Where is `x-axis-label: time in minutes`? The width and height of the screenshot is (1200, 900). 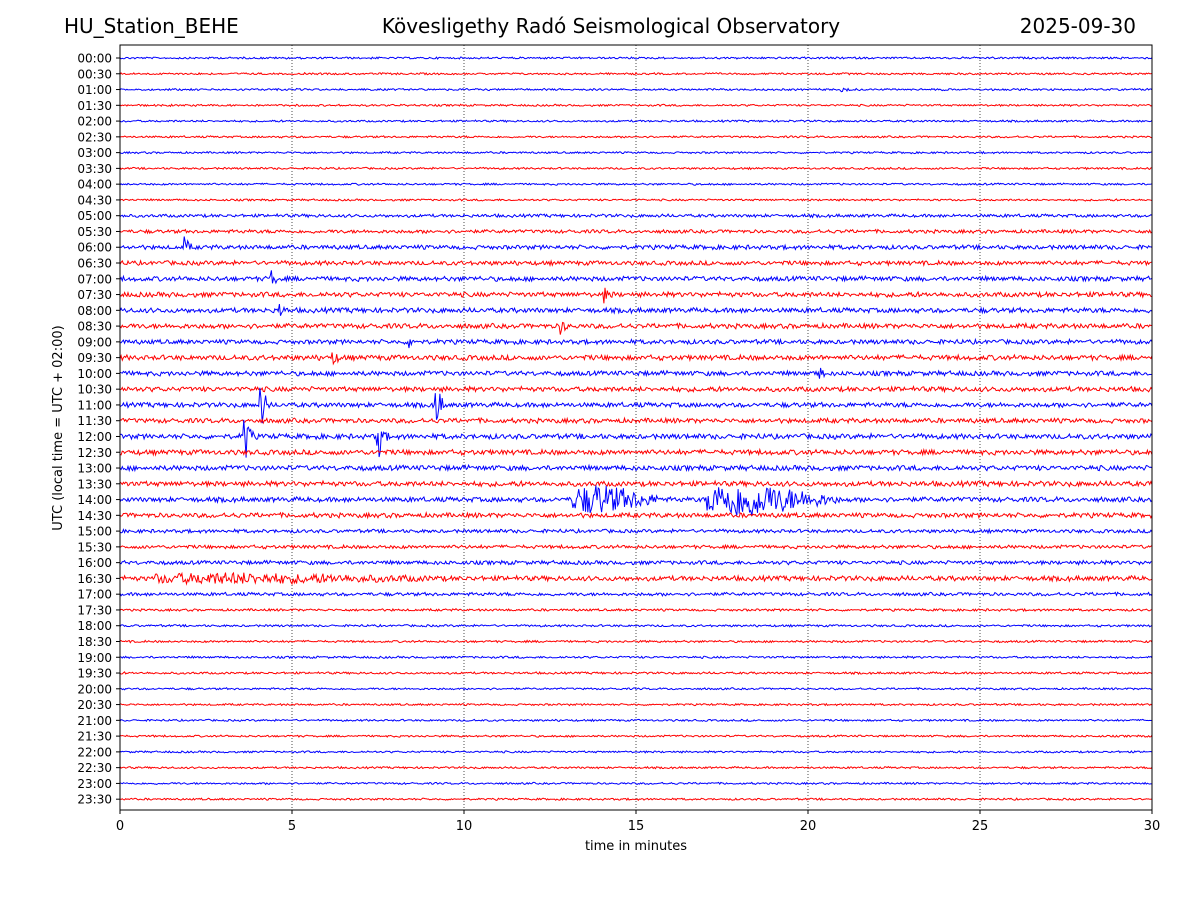 x-axis-label: time in minutes is located at coordinates (636, 846).